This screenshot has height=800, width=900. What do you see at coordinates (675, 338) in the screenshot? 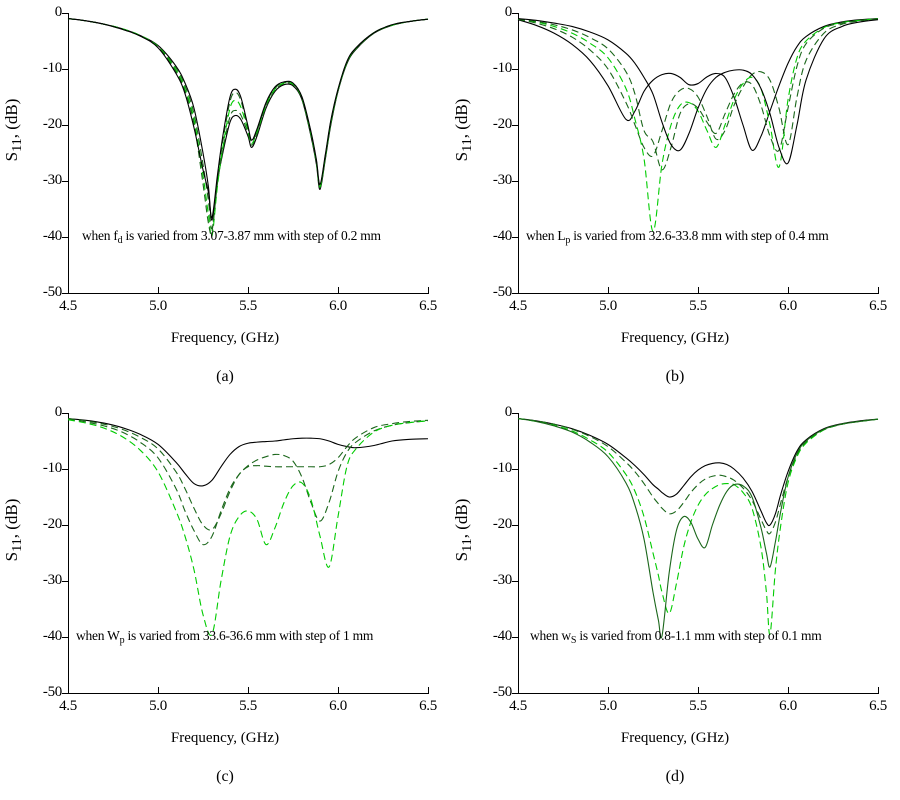
I see `panel-b-x-axis-title: Frequency, (GHz)` at bounding box center [675, 338].